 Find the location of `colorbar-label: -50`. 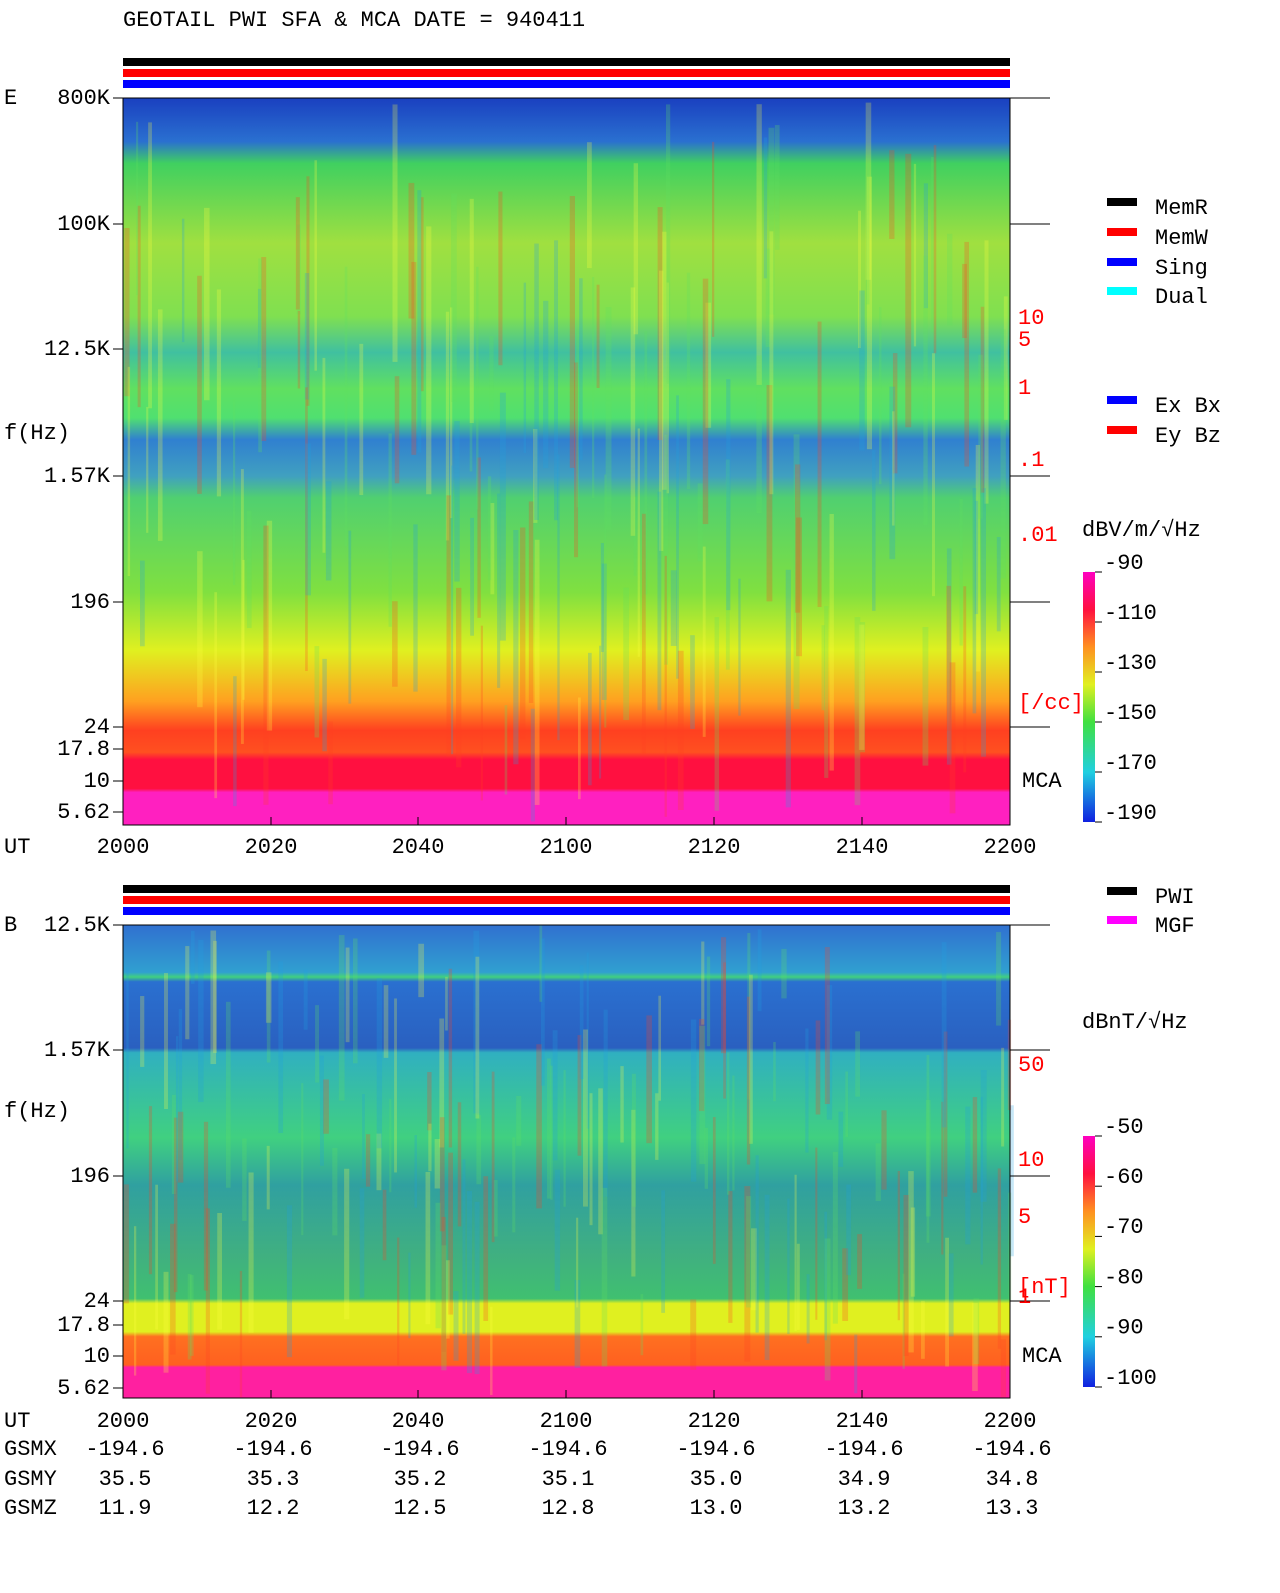

colorbar-label: -50 is located at coordinates (1124, 1127).